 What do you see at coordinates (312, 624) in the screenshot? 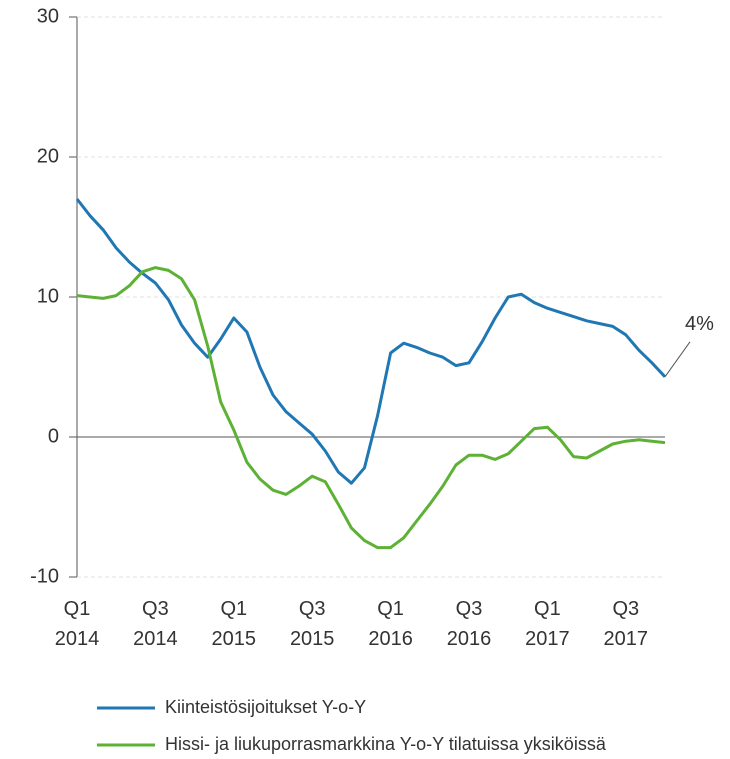
I see `x-tick-label: Q3 2015` at bounding box center [312, 624].